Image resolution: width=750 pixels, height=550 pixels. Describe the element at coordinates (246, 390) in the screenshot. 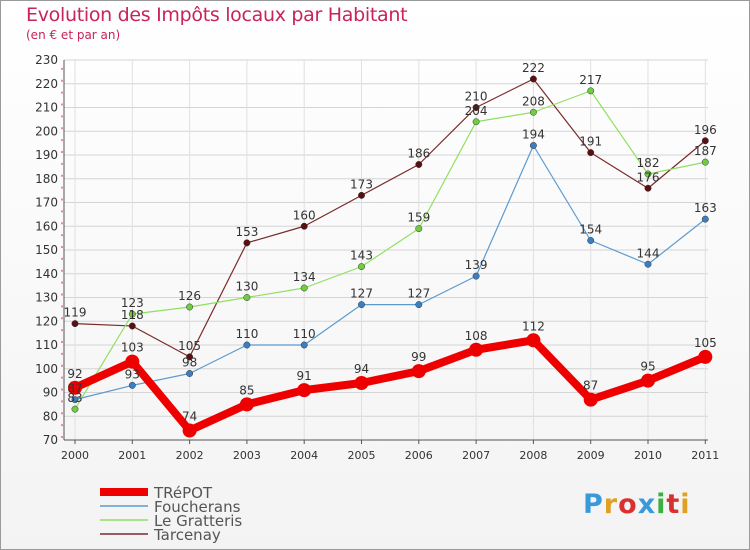

I see `data-label: 85` at that location.